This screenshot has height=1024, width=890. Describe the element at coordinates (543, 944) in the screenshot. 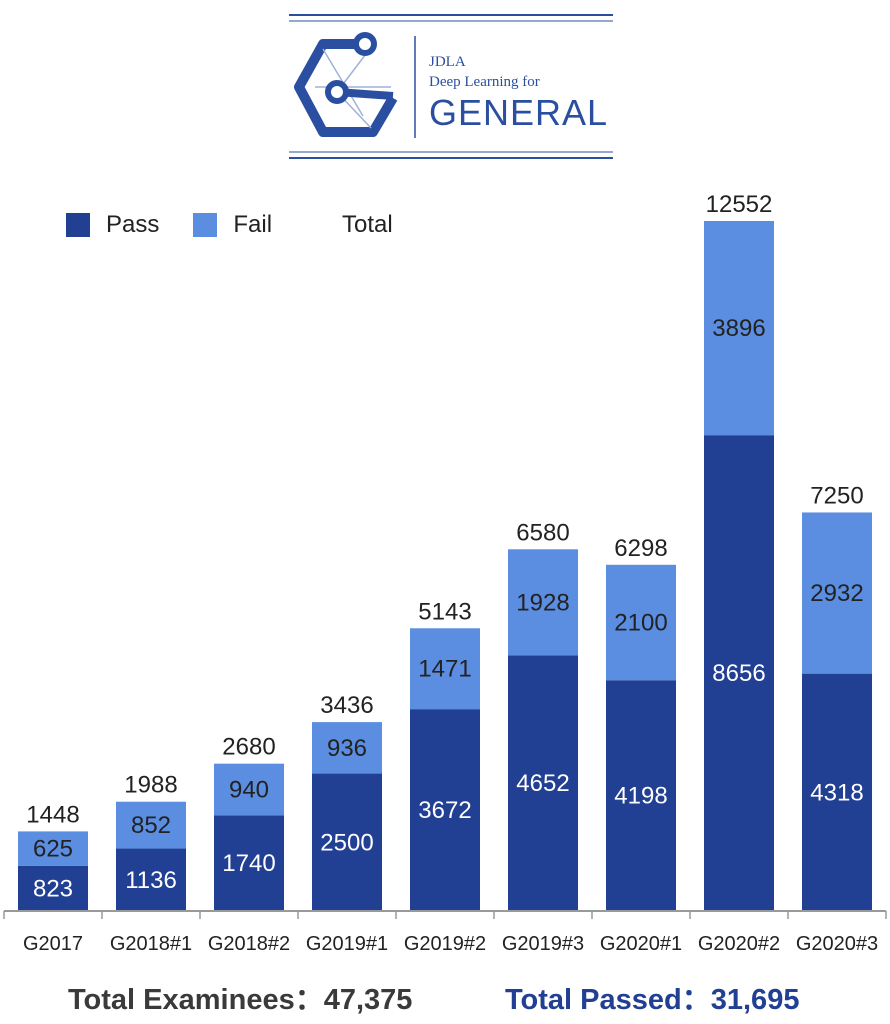

I see `x-tick-label-5: G2019#3` at that location.